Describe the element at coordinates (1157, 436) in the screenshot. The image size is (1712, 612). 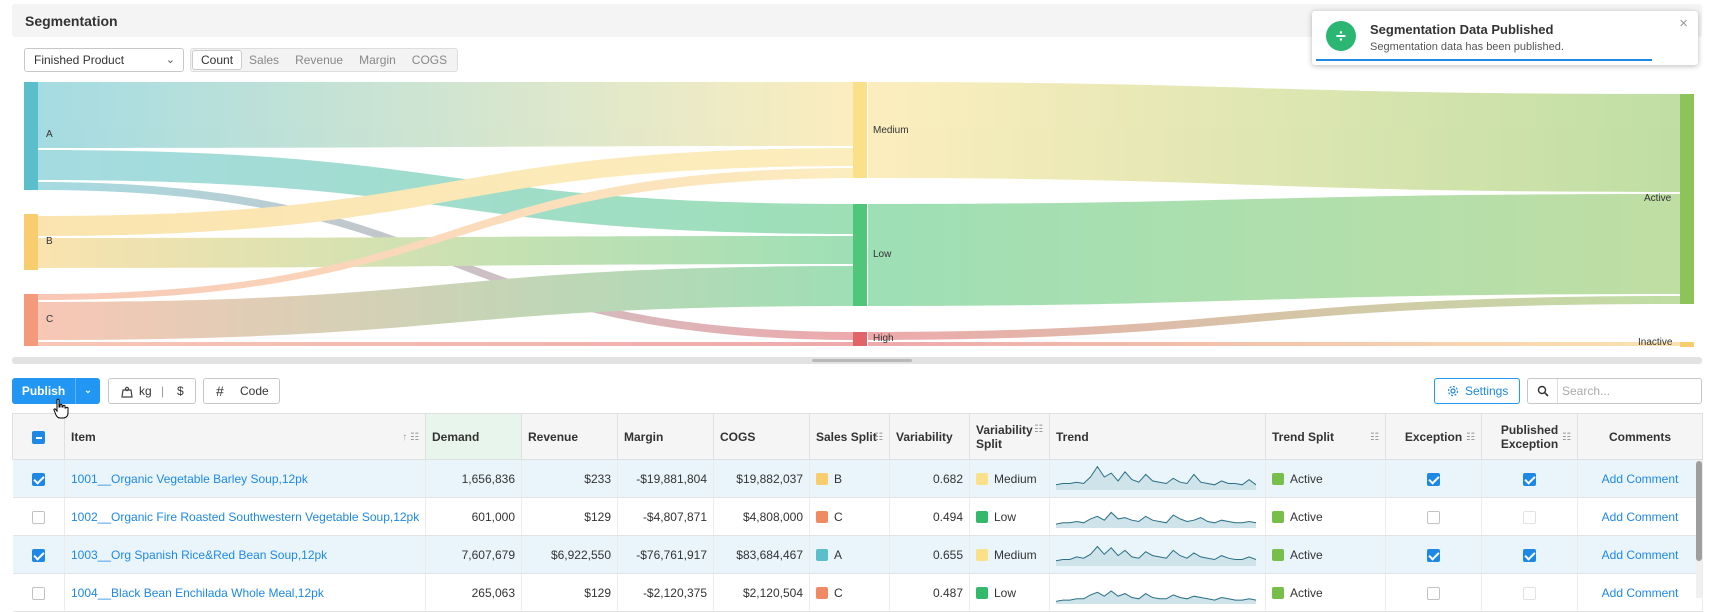
I see `header-trend: Trend` at that location.